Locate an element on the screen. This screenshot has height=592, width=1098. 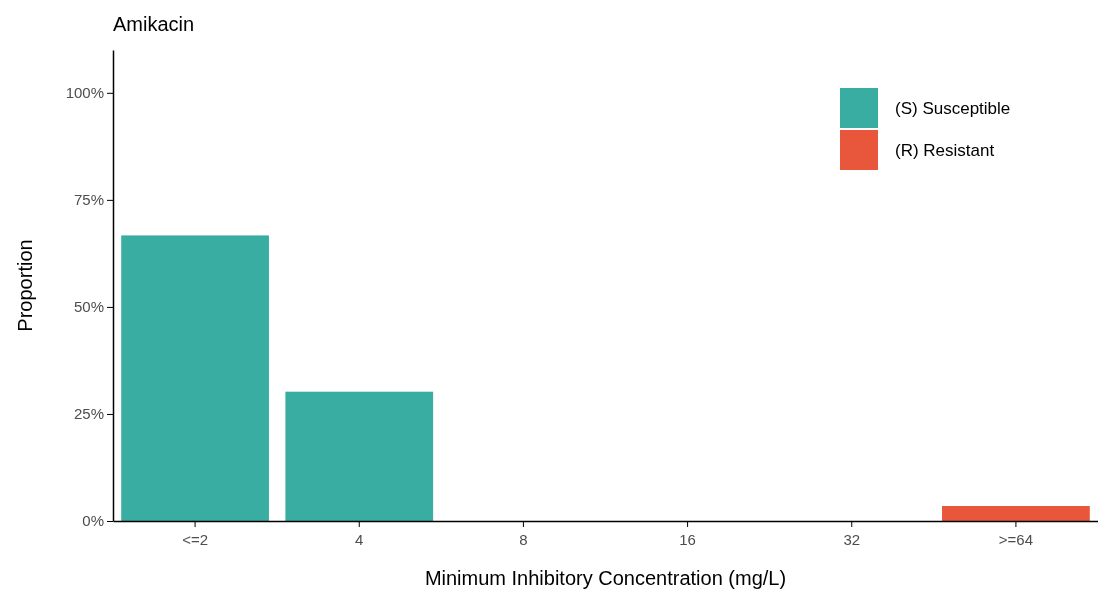
y-tick-label: 0% is located at coordinates (93, 521).